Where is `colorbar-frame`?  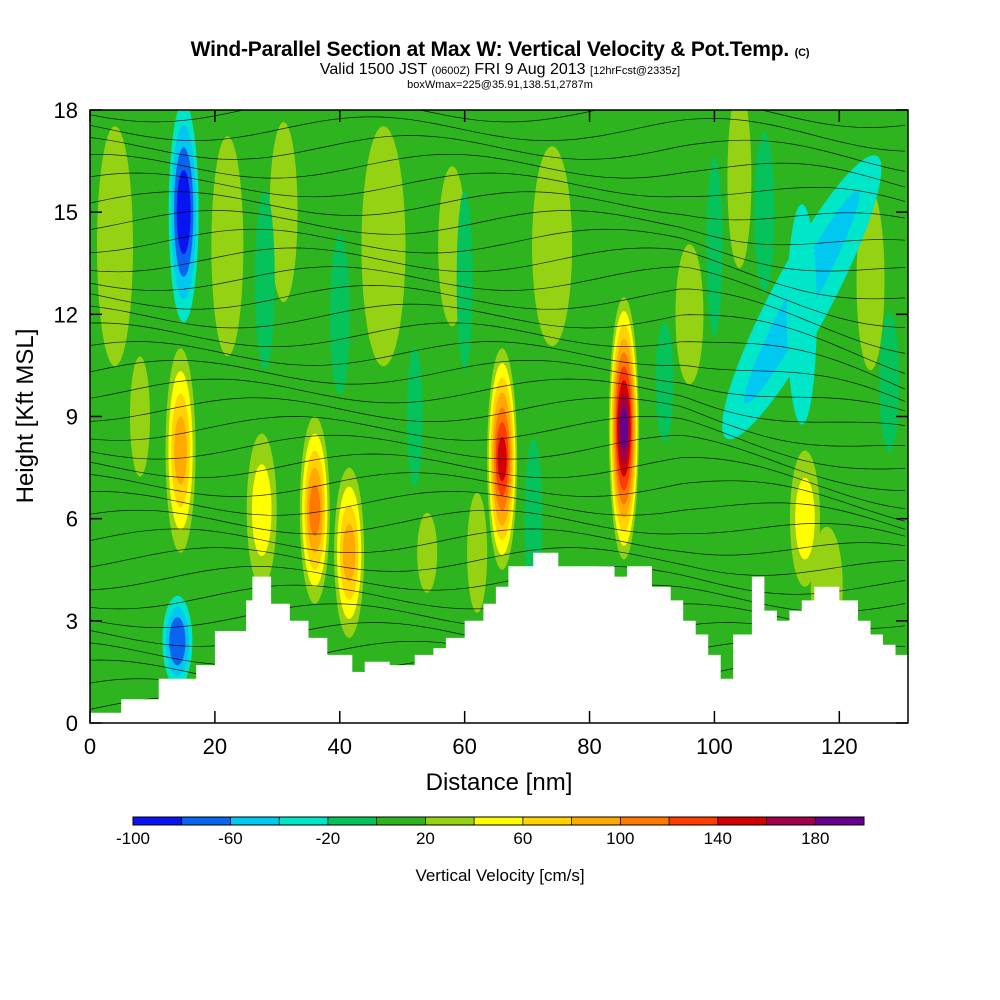
colorbar-frame is located at coordinates (498, 821).